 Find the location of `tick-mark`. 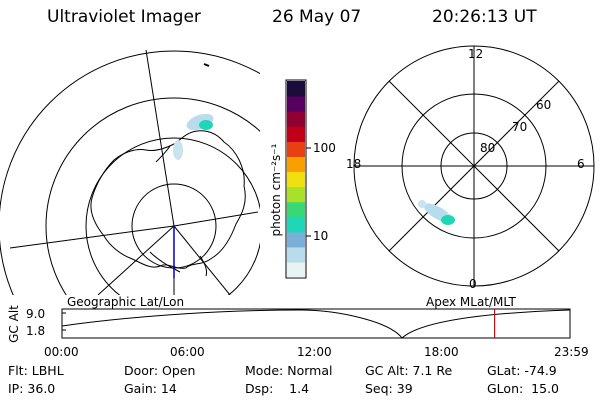

tick-mark is located at coordinates (206, 65).